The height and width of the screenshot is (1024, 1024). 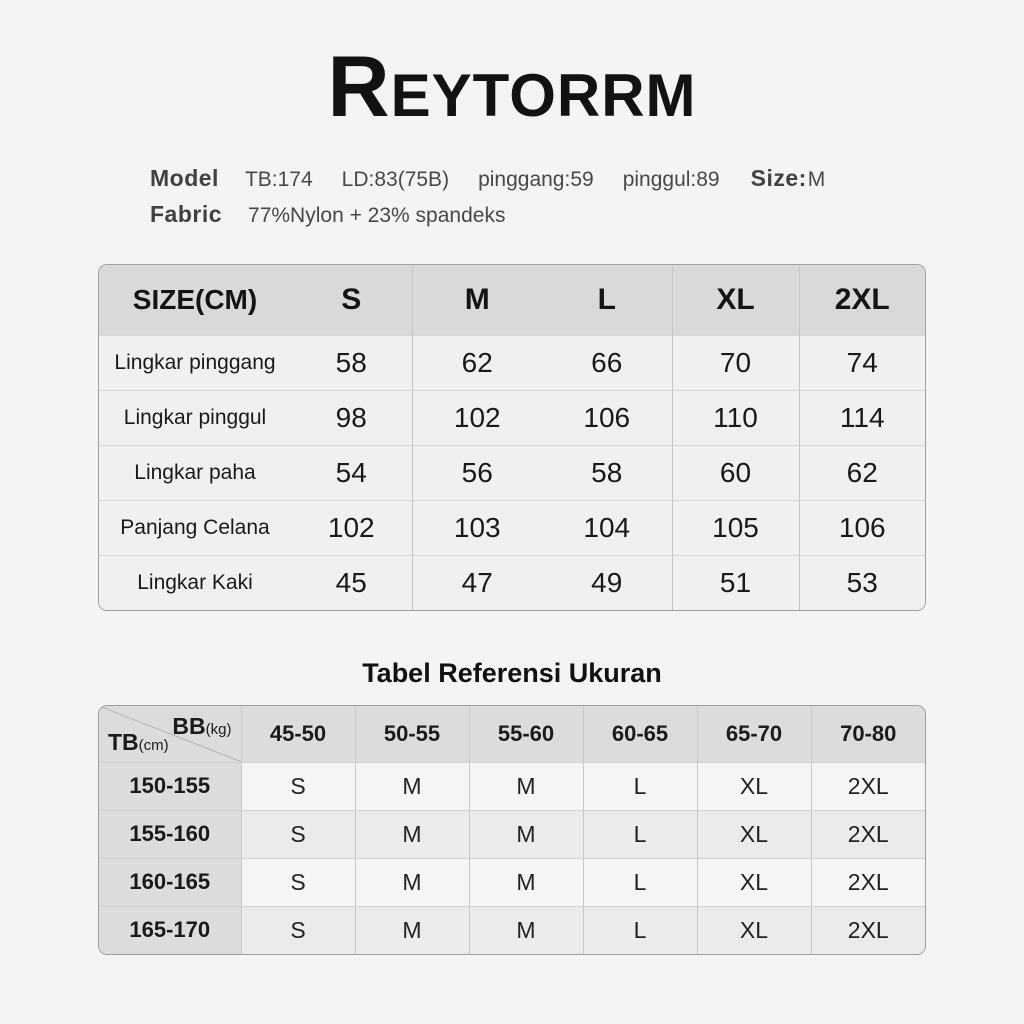 I want to click on measurement-label: Lingkar pinggang, so click(x=195, y=362).